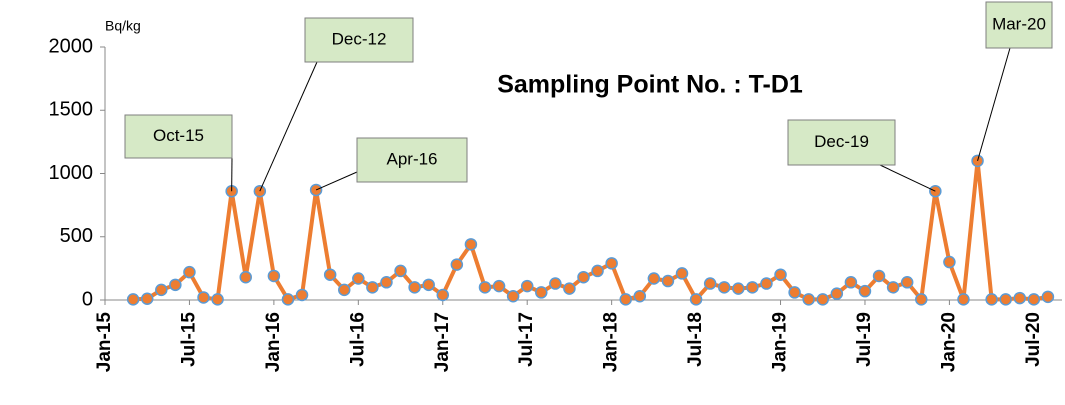 This screenshot has width=1065, height=405. I want to click on x-tick-label: Jan-17, so click(442, 342).